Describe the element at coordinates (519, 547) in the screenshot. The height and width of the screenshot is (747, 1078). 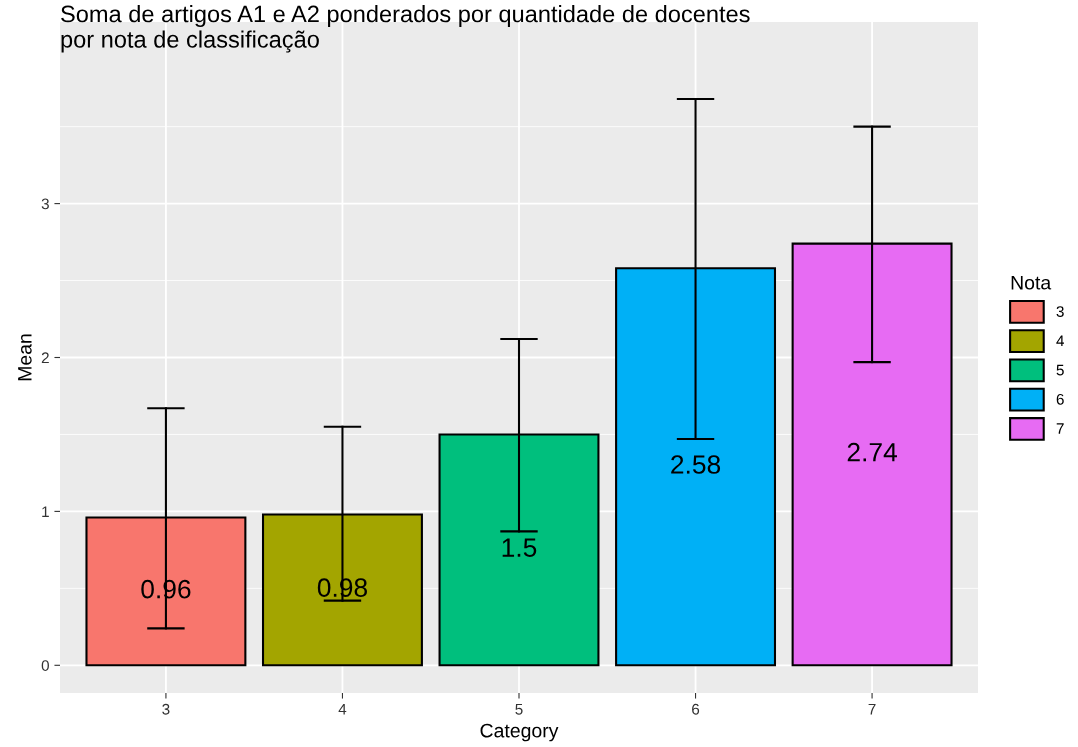
I see `data-label: 1.5` at that location.